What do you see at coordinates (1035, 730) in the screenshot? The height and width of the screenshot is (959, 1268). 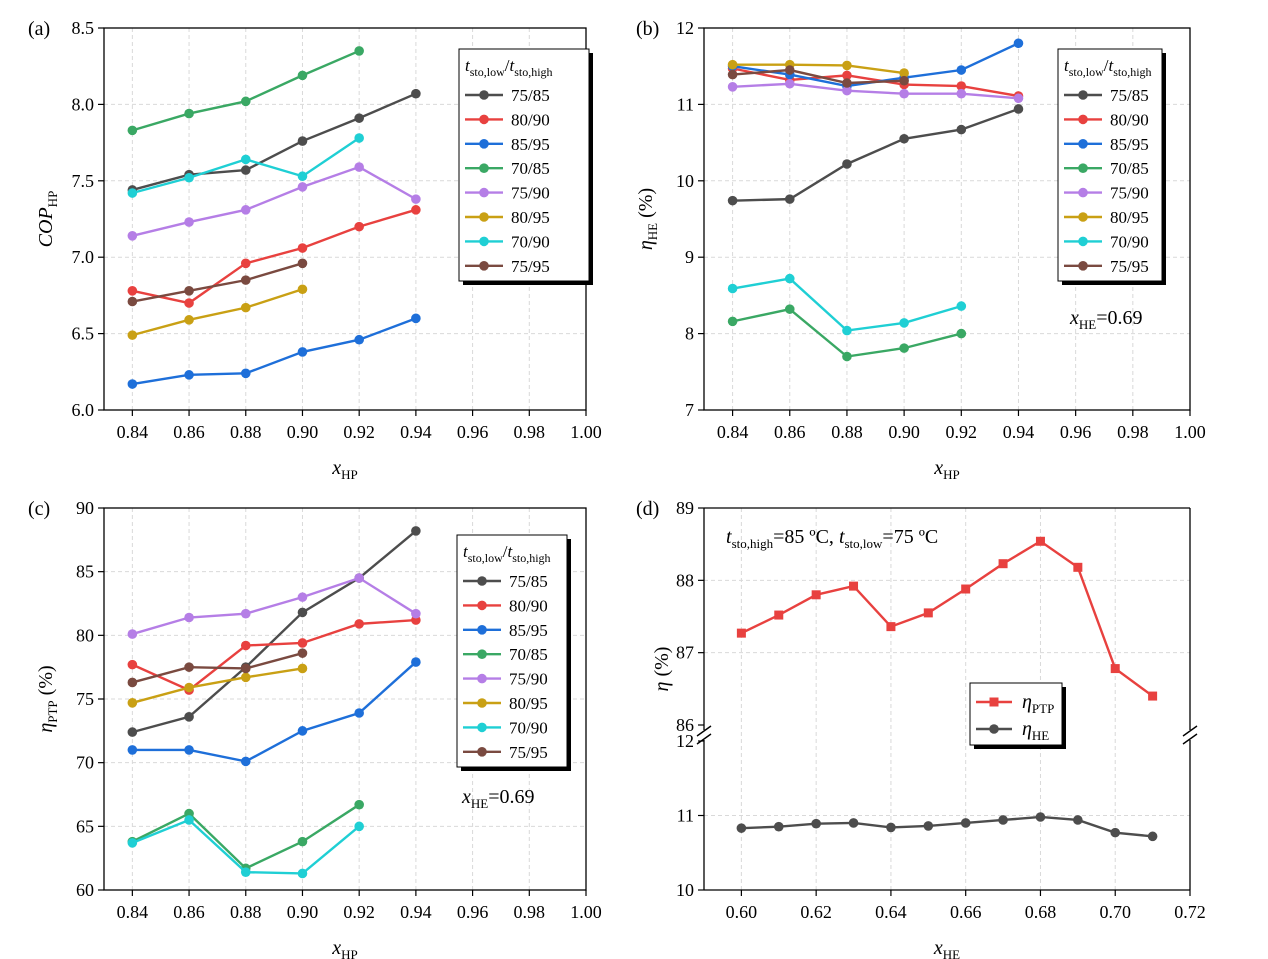 I see `legend-label: ηHE` at bounding box center [1035, 730].